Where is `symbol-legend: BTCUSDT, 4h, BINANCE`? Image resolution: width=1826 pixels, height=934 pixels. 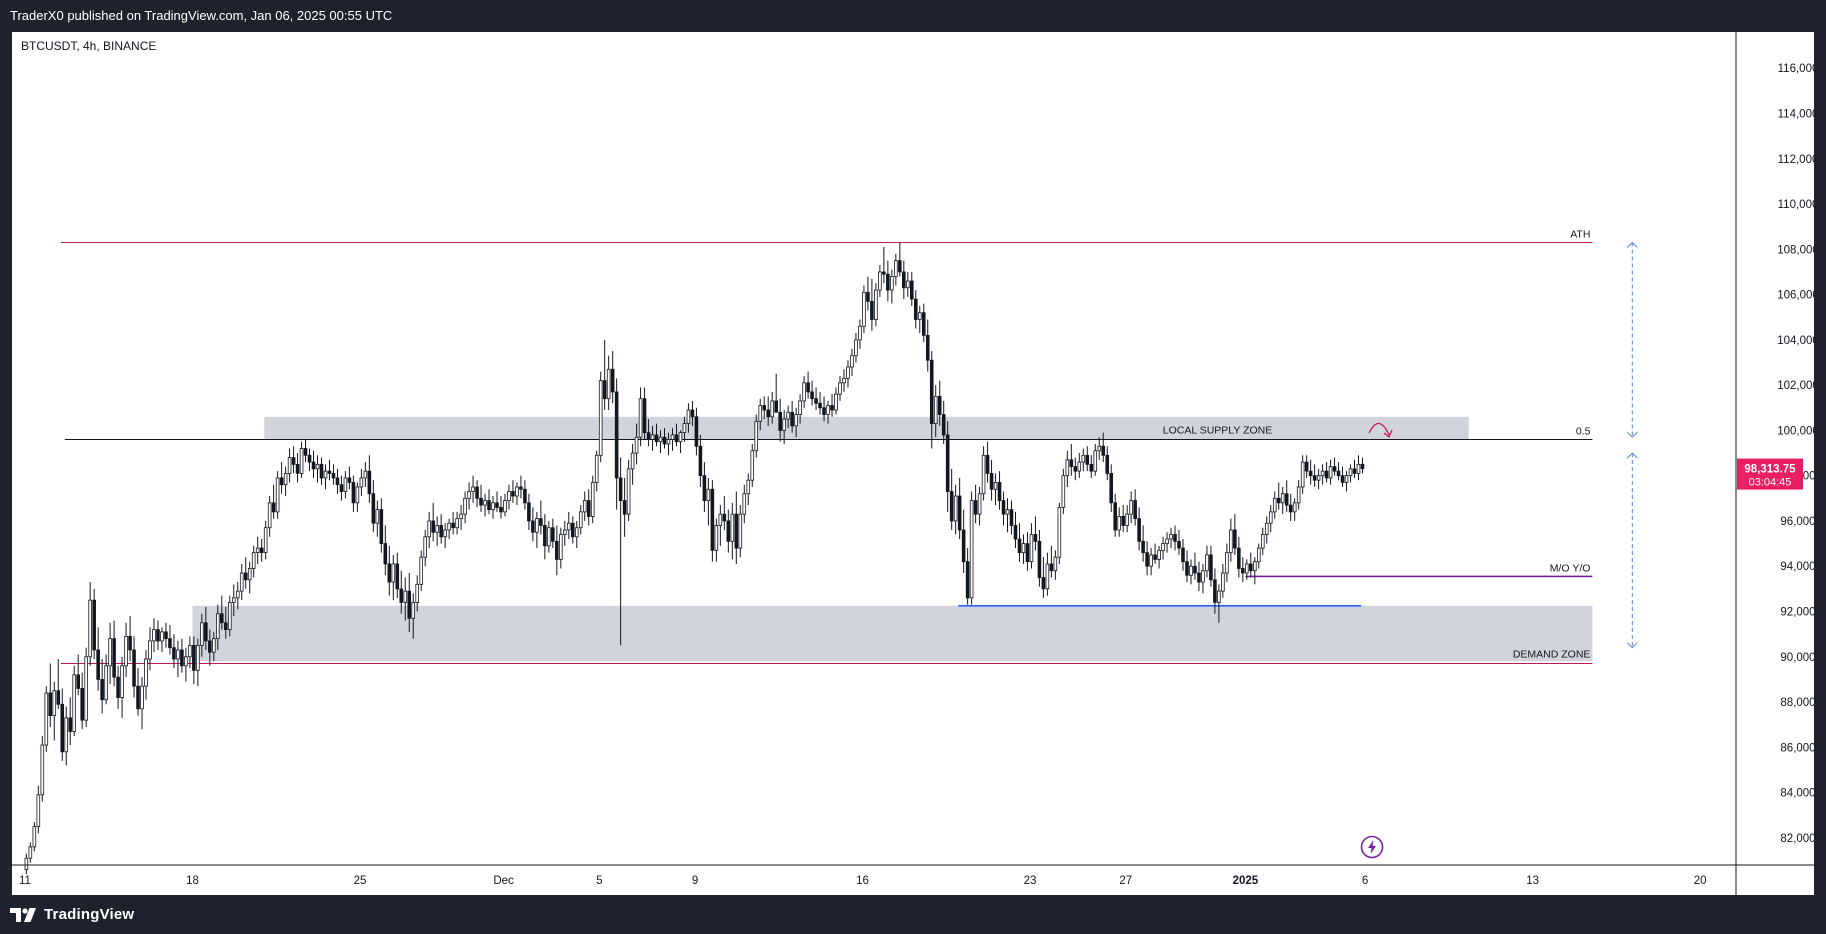 symbol-legend: BTCUSDT, 4h, BINANCE is located at coordinates (89, 46).